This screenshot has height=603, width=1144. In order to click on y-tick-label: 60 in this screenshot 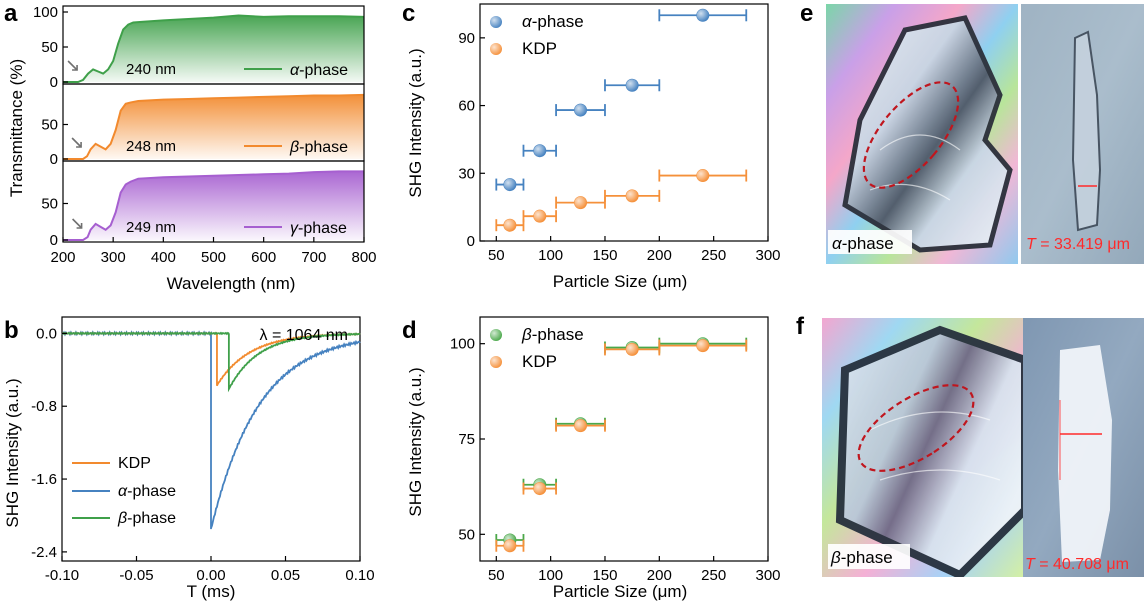, I will do `click(466, 106)`.